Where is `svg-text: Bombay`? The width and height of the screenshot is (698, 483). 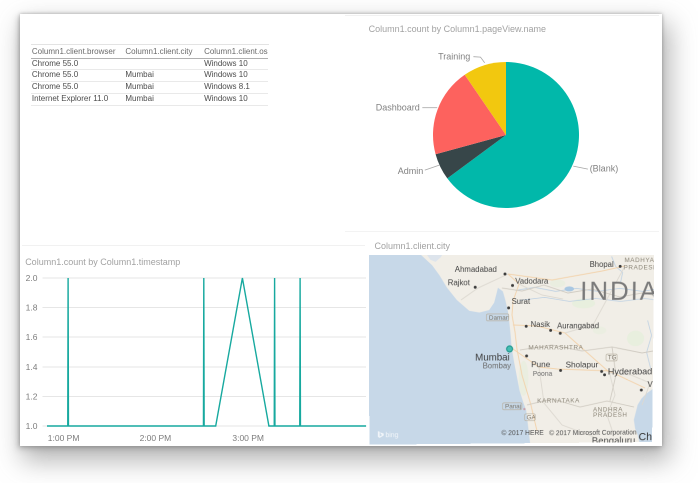 svg-text: Bombay is located at coordinates (497, 365).